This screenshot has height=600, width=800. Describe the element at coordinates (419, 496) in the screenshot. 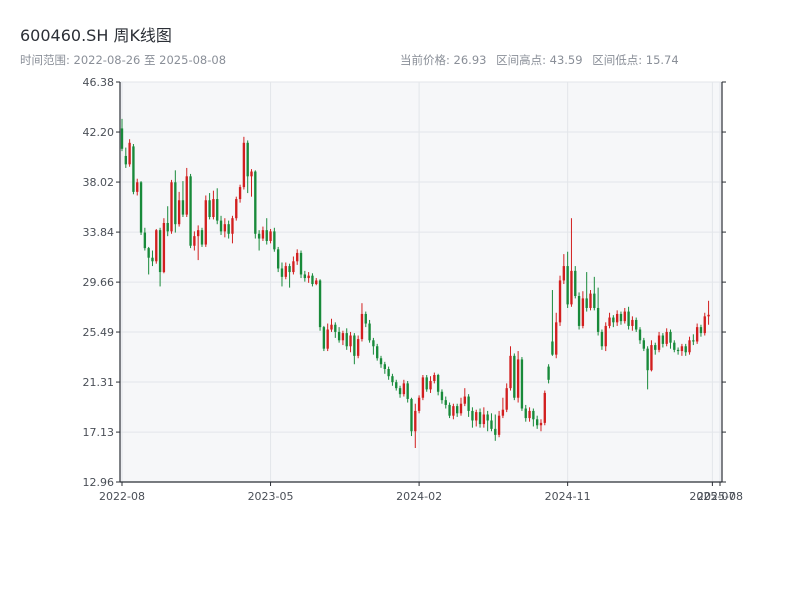

I see `x-tick-label: 2024-02` at that location.